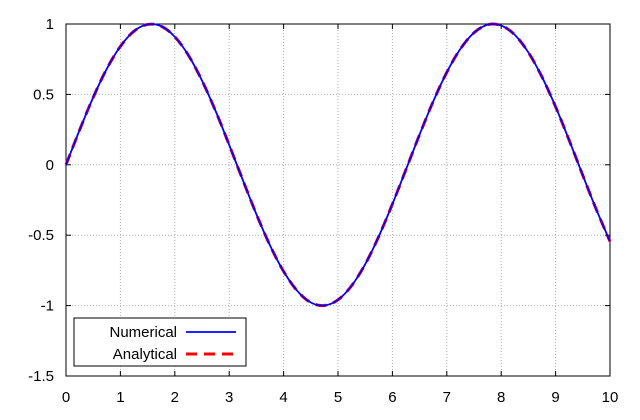 The width and height of the screenshot is (640, 420). Describe the element at coordinates (145, 354) in the screenshot. I see `legend-label-analytical: Analytical` at that location.